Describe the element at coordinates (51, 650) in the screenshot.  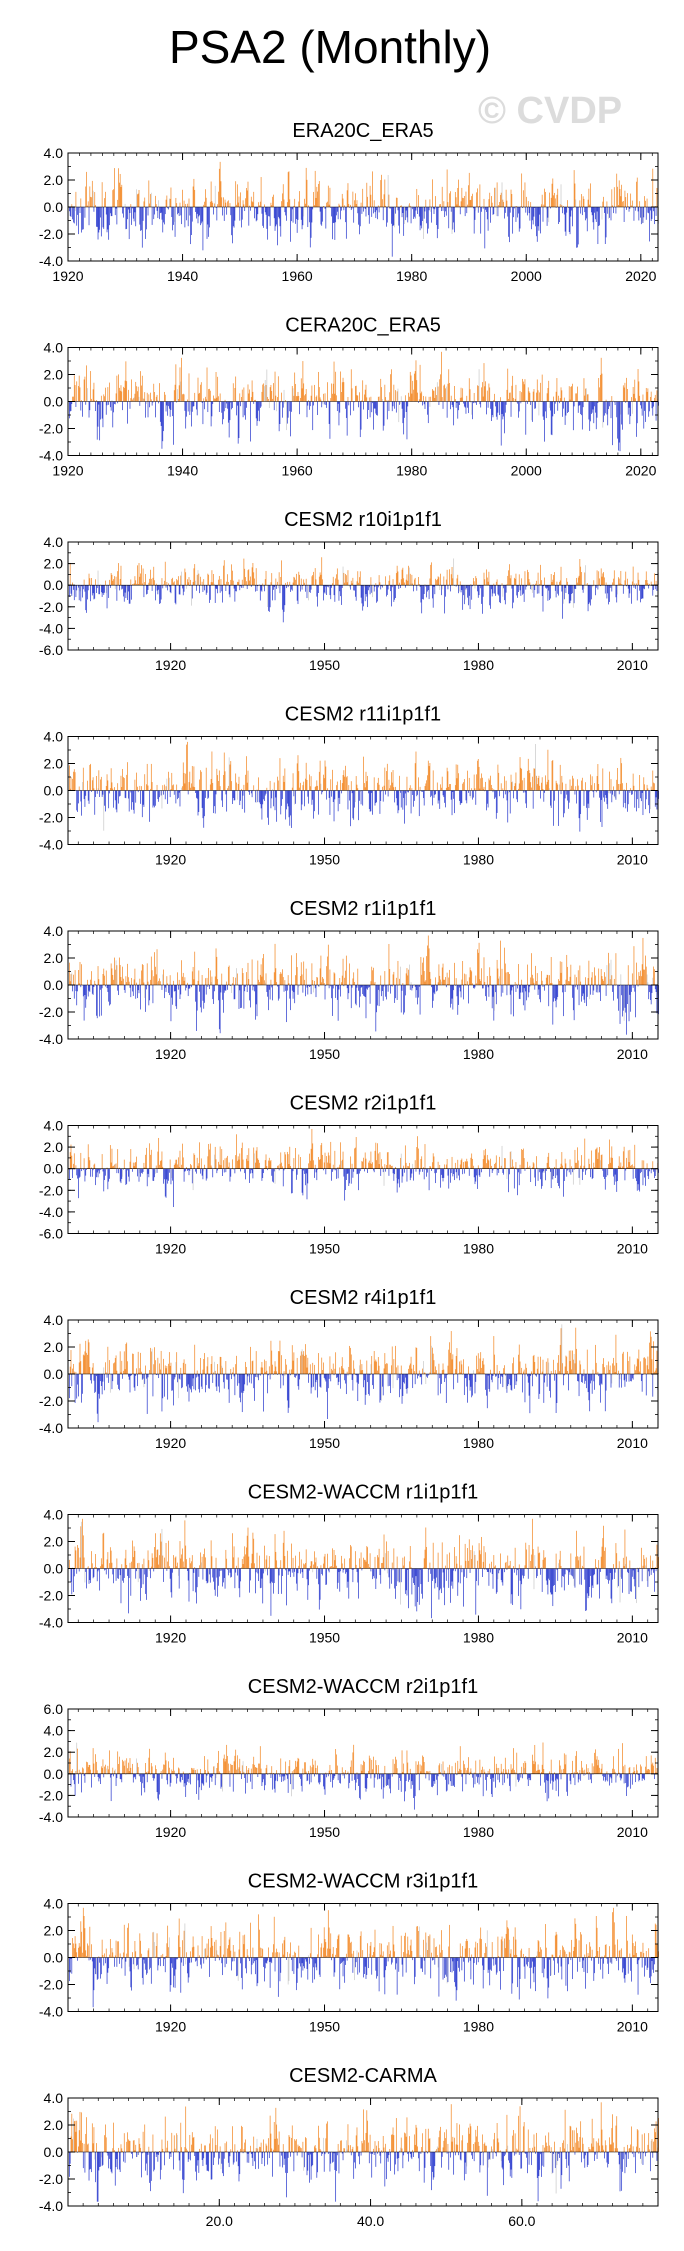
I see `y-tick-label: -6.0` at that location.